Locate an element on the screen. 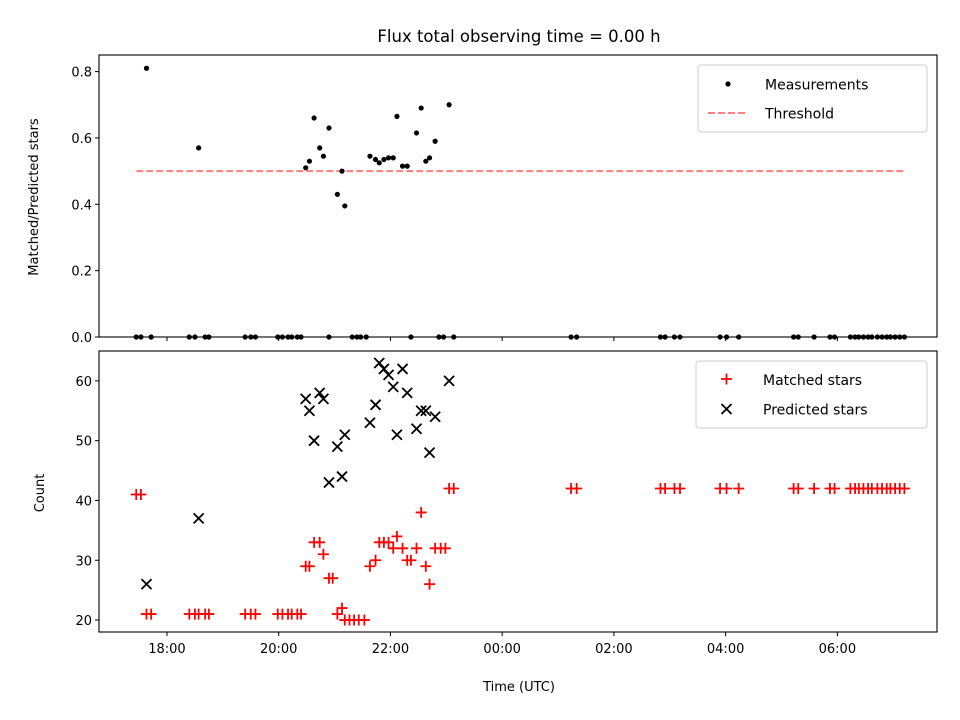 The height and width of the screenshot is (720, 960). legend-matched-label: Matched stars is located at coordinates (812, 381).